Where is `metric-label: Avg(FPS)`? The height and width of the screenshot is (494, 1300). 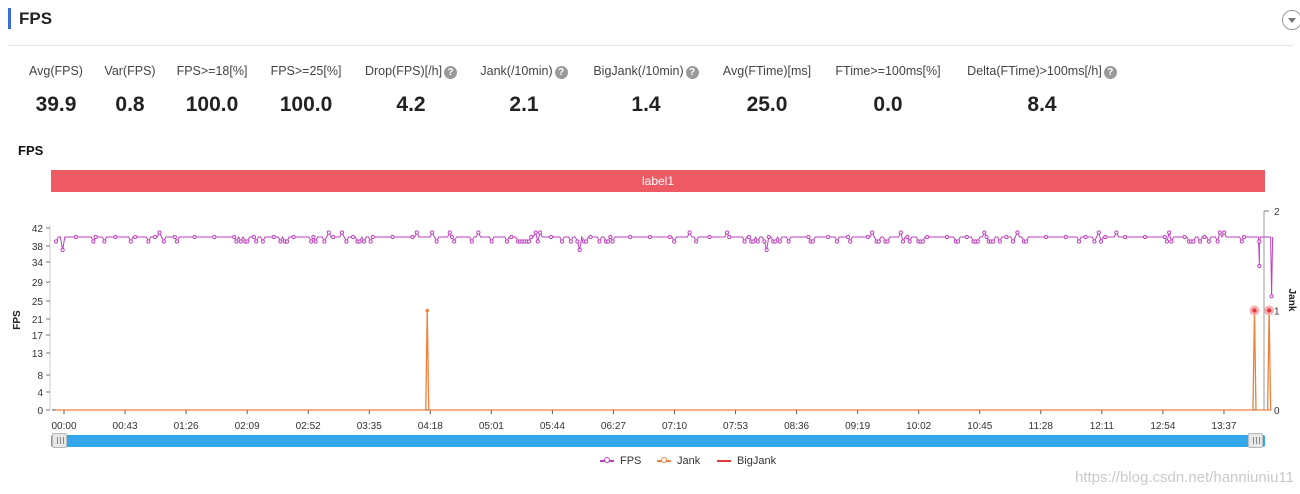 metric-label: Avg(FPS) is located at coordinates (68, 71).